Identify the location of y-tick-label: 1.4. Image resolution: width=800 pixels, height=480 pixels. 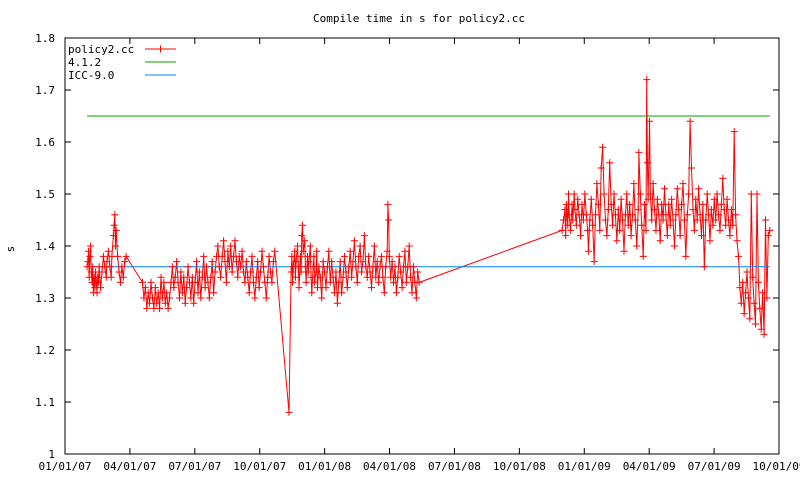
(45, 246).